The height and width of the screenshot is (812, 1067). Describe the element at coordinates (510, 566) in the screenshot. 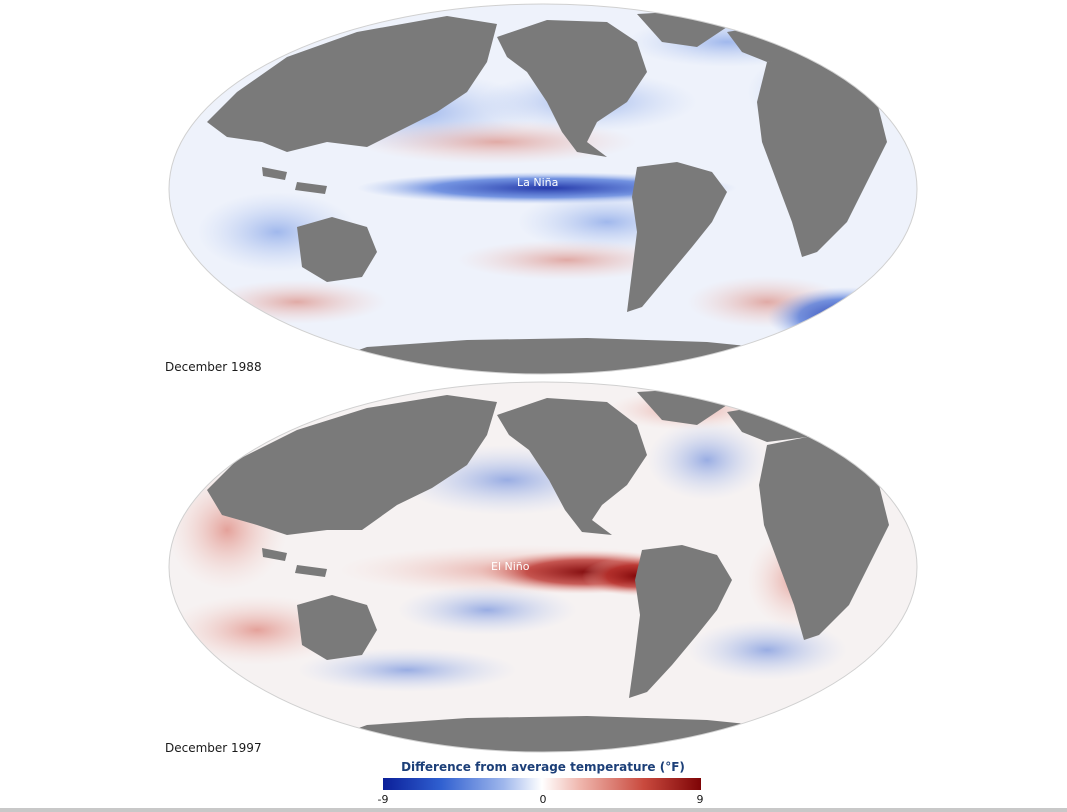

I see `el-nino-label: El Niño` at that location.